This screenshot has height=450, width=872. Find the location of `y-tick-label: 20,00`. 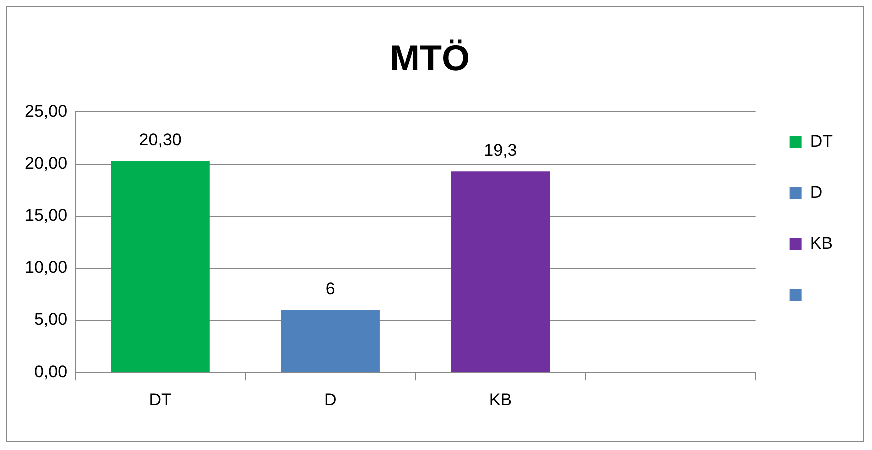

y-tick-label: 20,00 is located at coordinates (46, 163).